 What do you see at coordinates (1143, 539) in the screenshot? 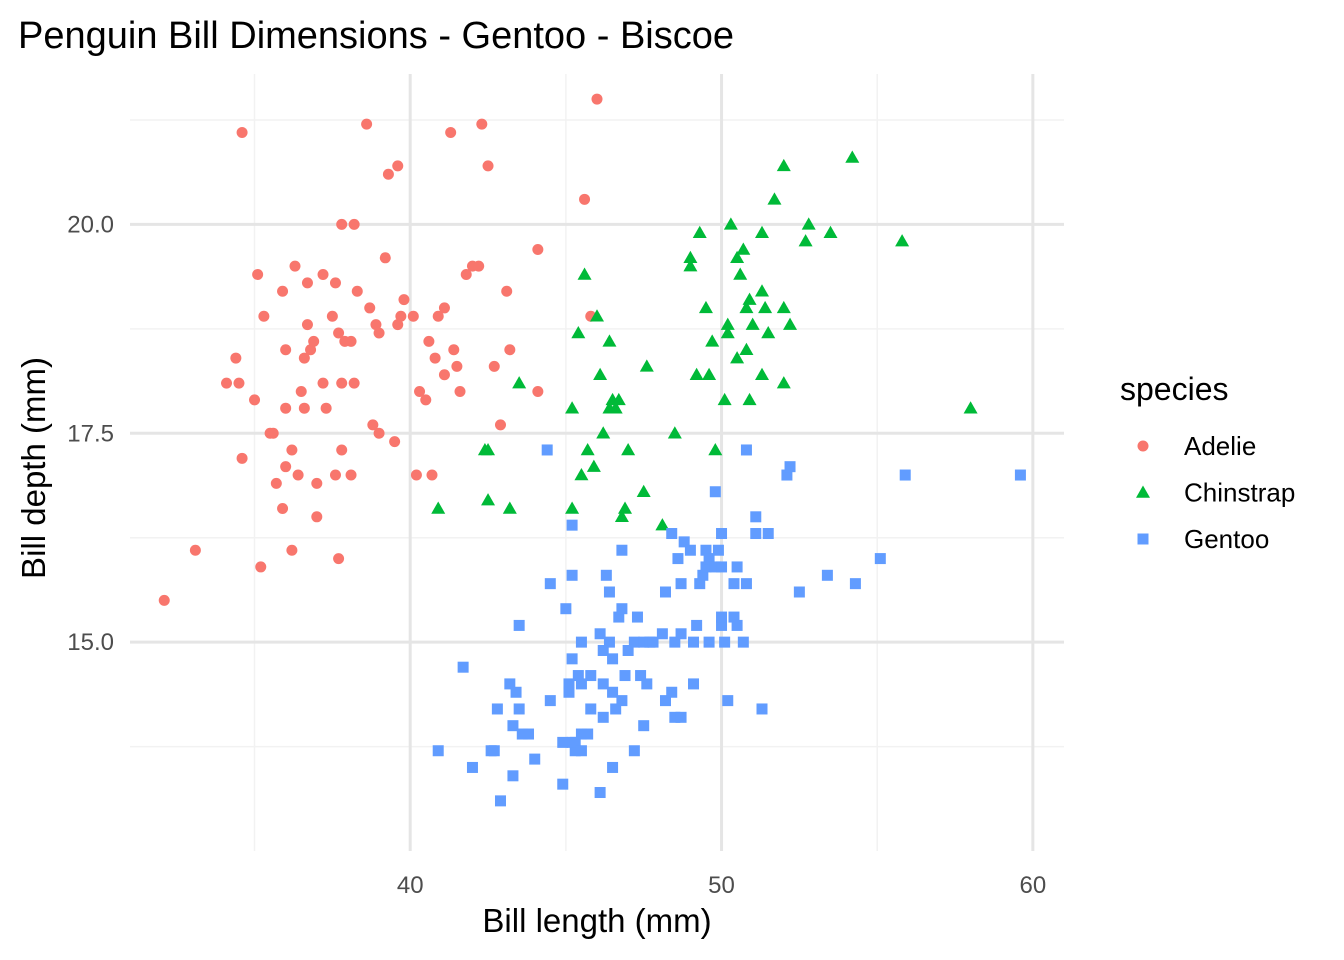
I see `legend-key-gentoo` at bounding box center [1143, 539].